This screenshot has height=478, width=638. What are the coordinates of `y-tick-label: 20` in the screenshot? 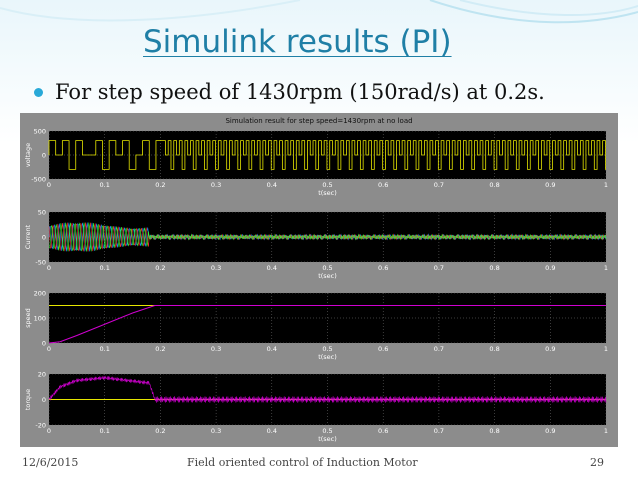 It's located at (42, 375).